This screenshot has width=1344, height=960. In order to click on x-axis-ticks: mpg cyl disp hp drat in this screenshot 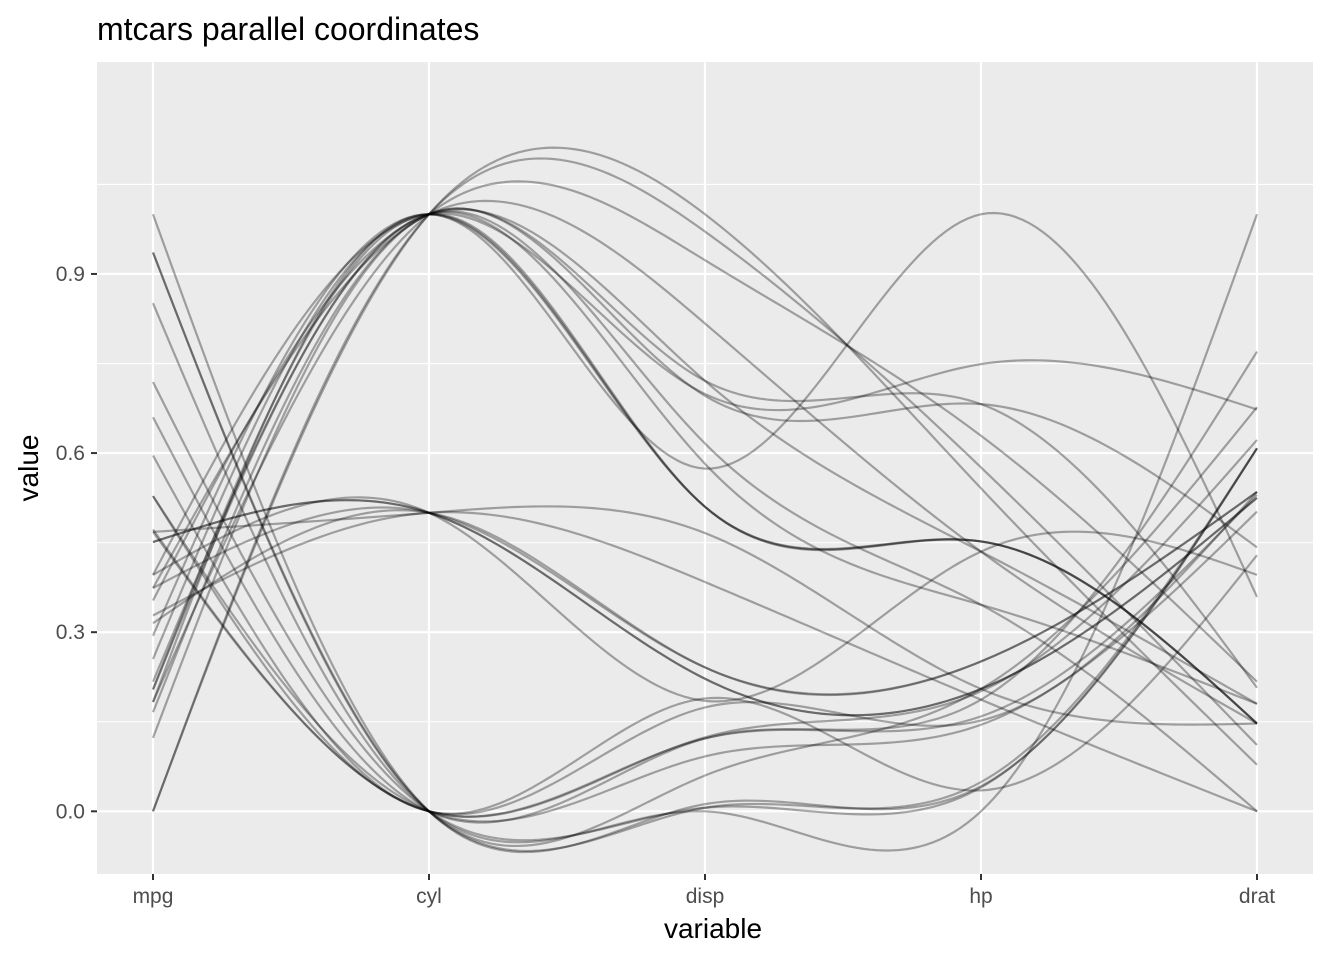, I will do `click(704, 891)`.